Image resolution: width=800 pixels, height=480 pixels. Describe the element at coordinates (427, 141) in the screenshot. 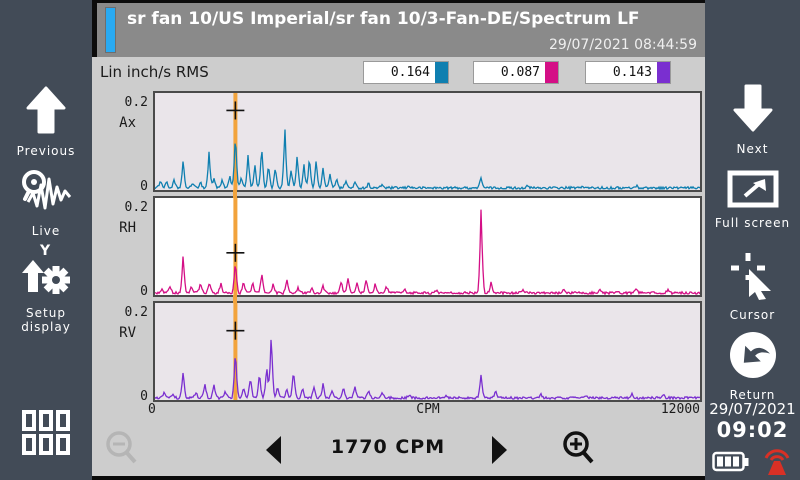

I see `spectrum-plot-ax` at that location.